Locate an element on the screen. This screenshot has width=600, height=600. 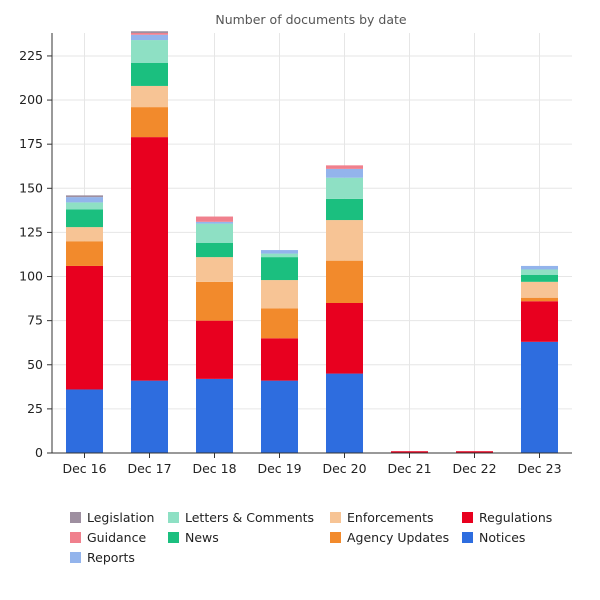
x-tick-label: Dec 21 is located at coordinates (409, 468).